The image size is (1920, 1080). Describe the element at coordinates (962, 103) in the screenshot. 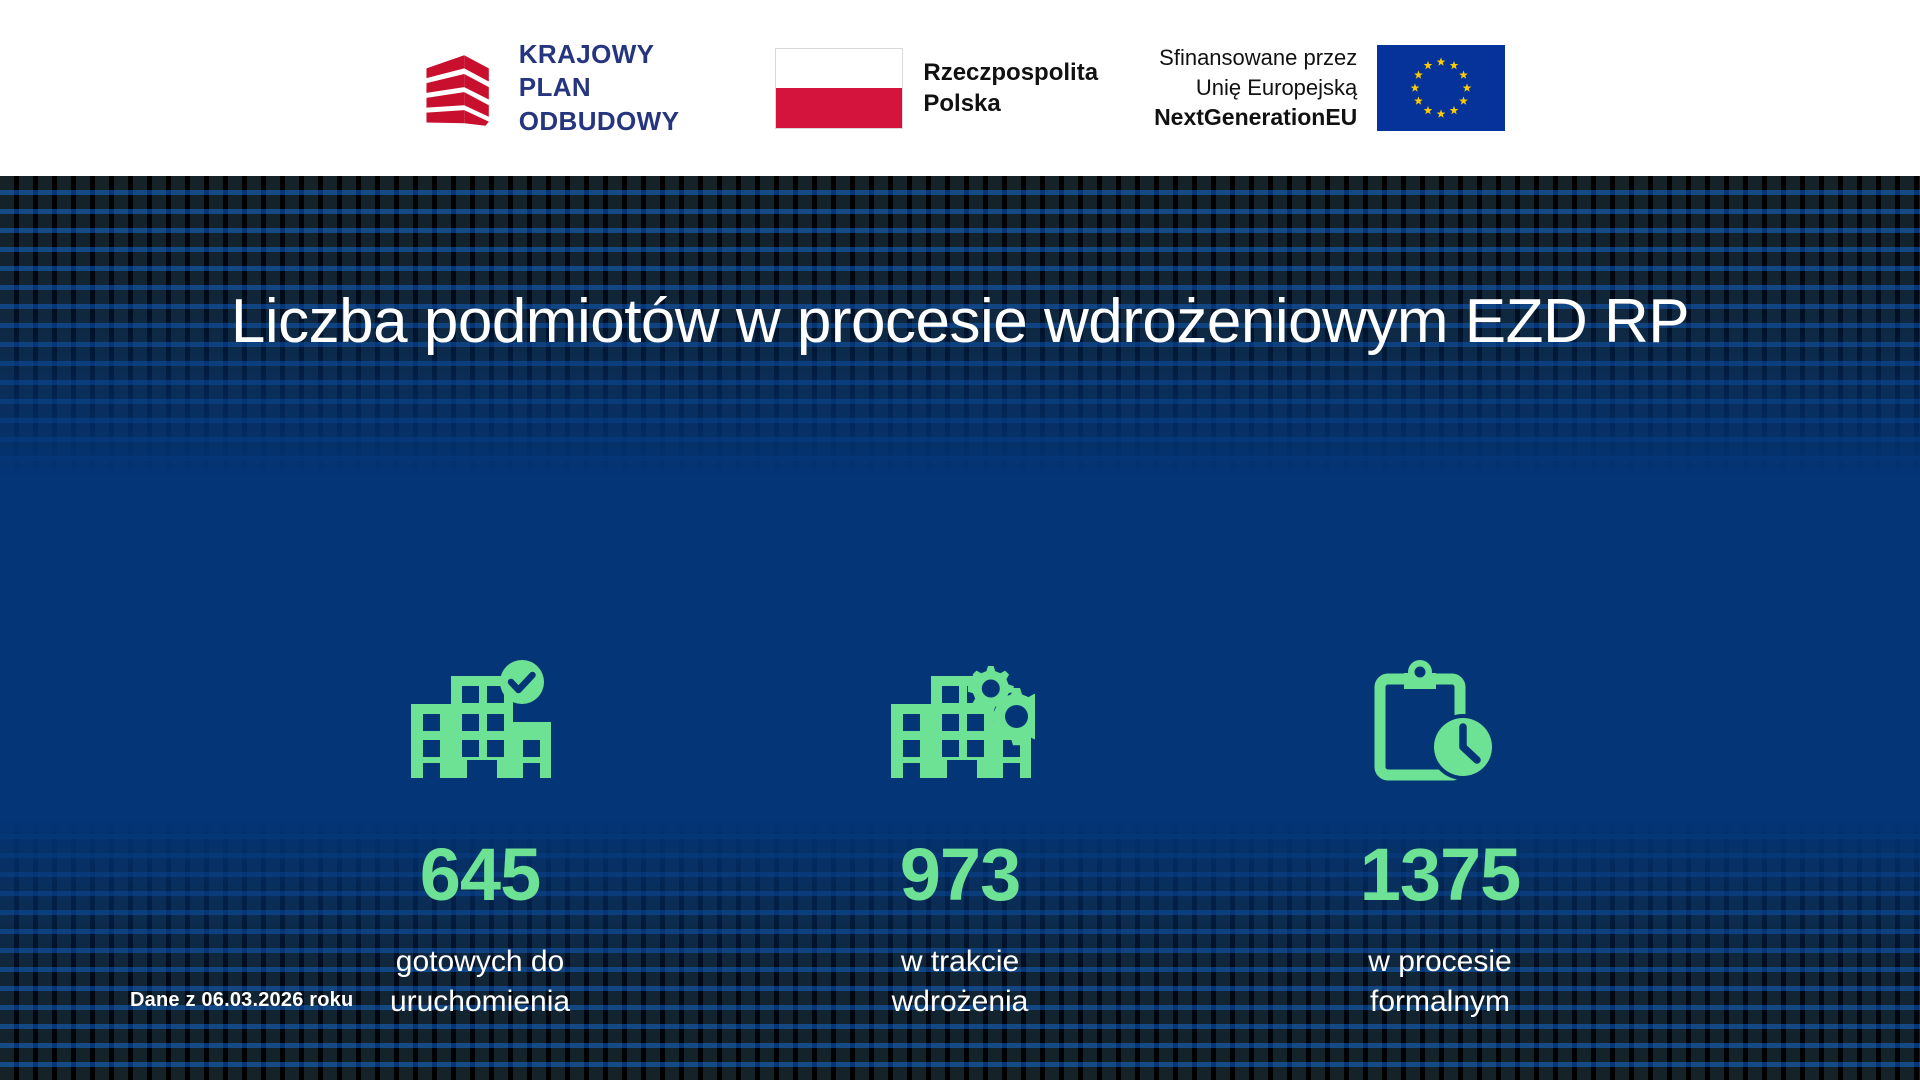

I see `poland-line-2: Polska` at that location.